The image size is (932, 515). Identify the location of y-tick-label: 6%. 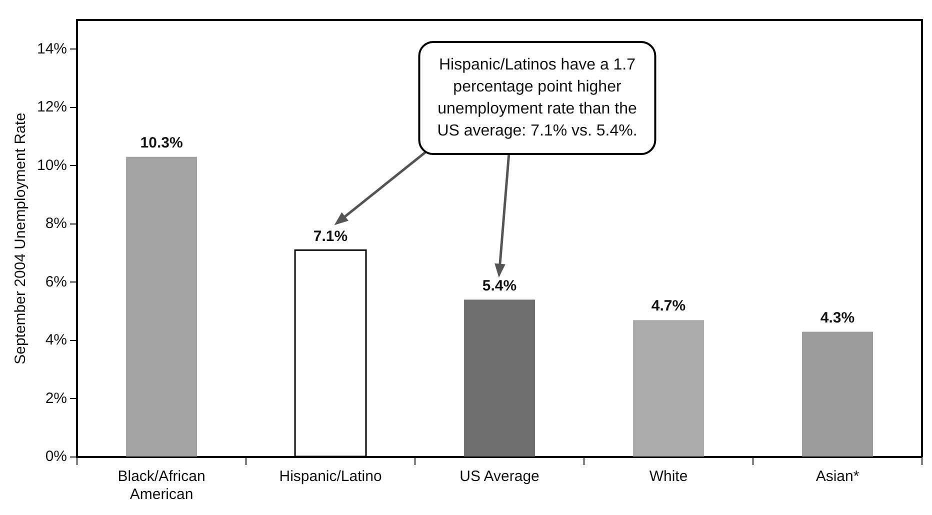
(56, 281).